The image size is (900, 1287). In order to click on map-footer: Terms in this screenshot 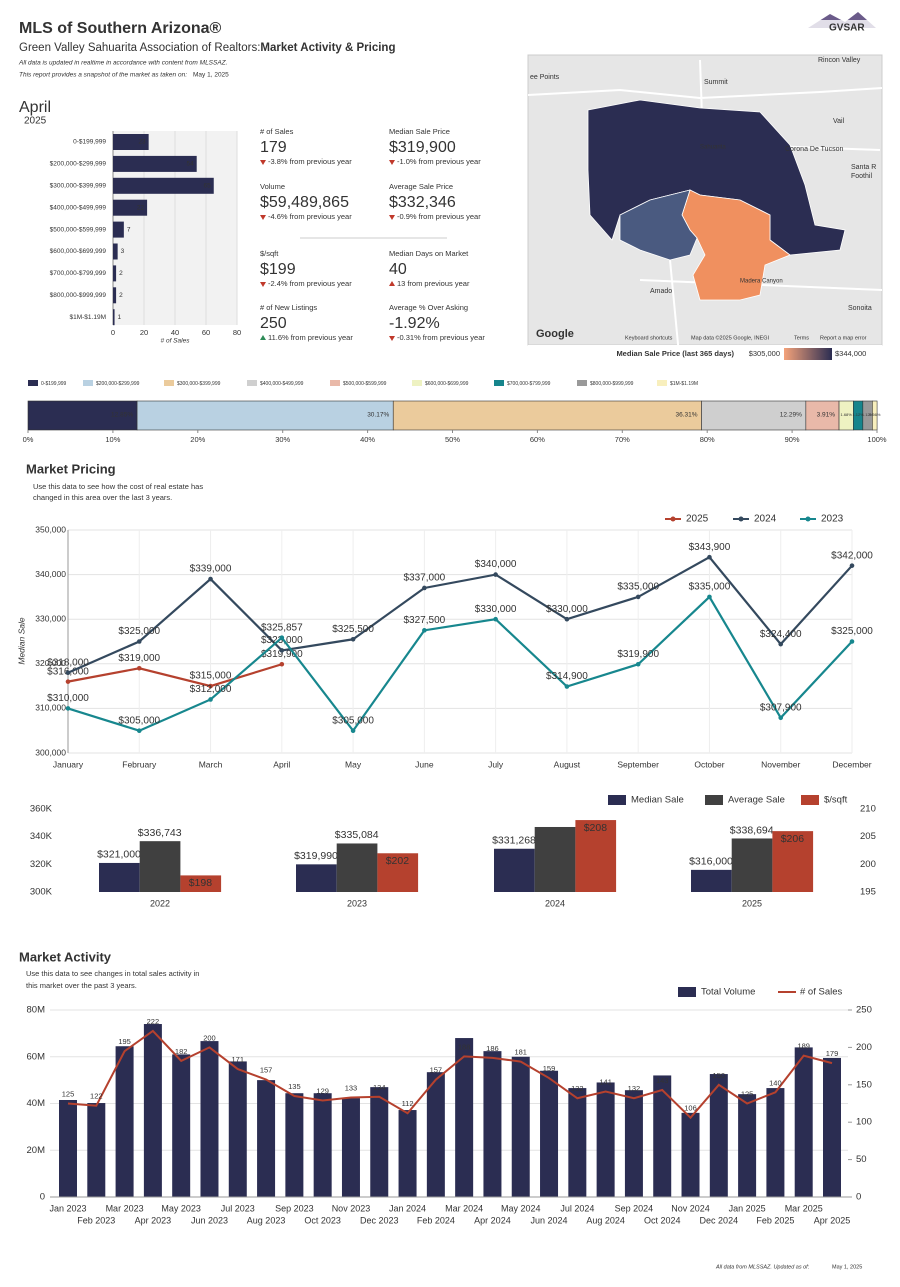, I will do `click(801, 338)`.